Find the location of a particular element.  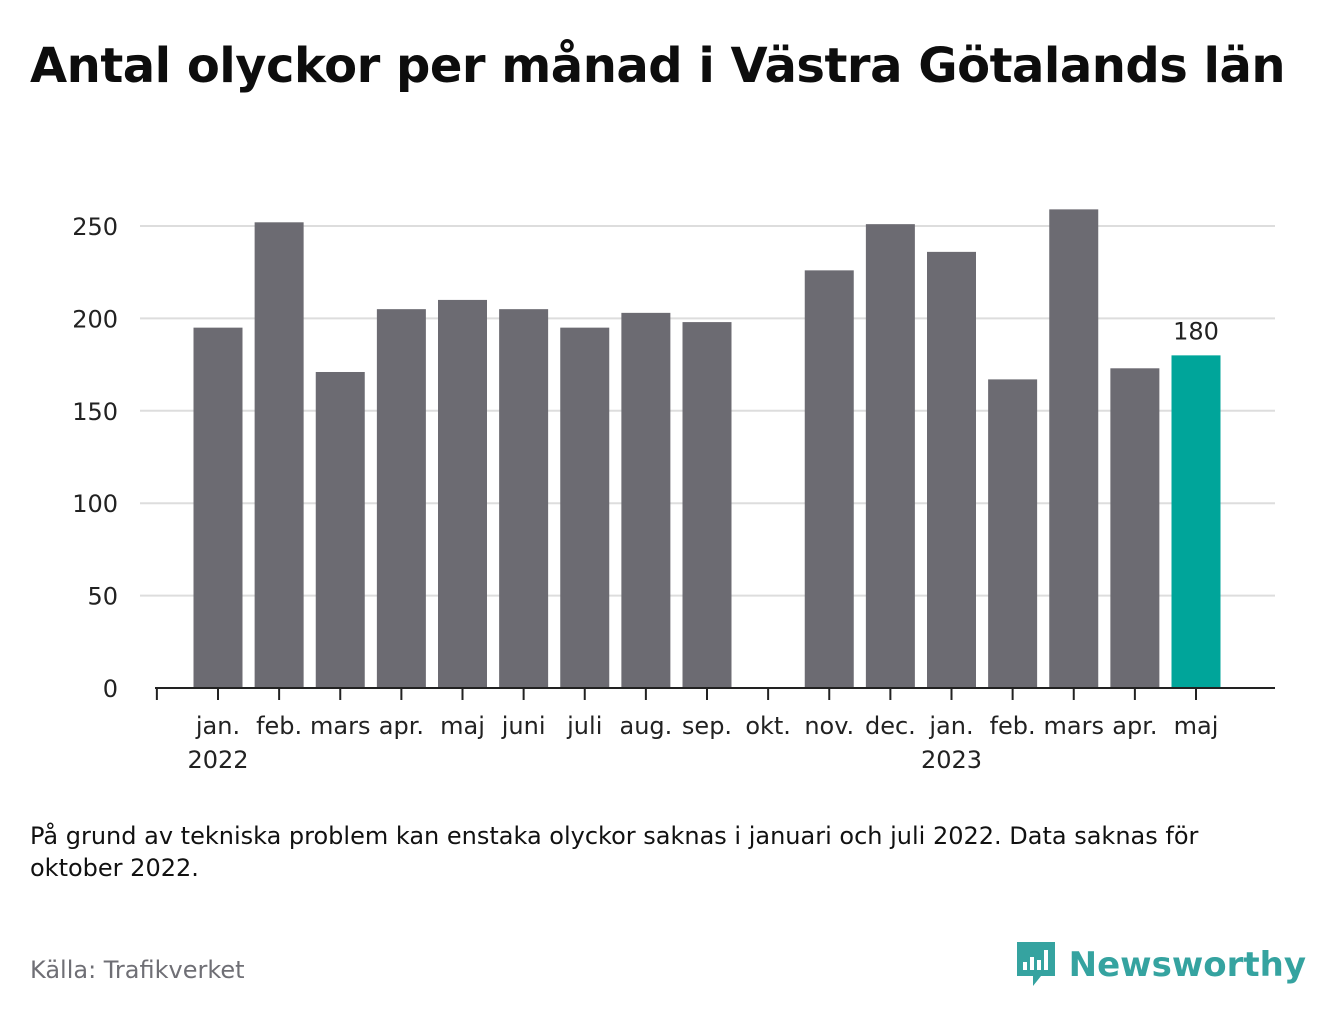

x-year-label: 2023 is located at coordinates (951, 760).